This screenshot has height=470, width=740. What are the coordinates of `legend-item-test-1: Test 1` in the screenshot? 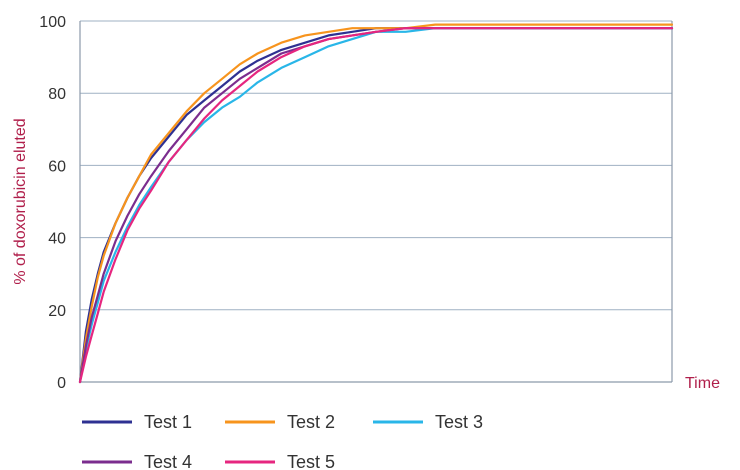 It's located at (137, 422).